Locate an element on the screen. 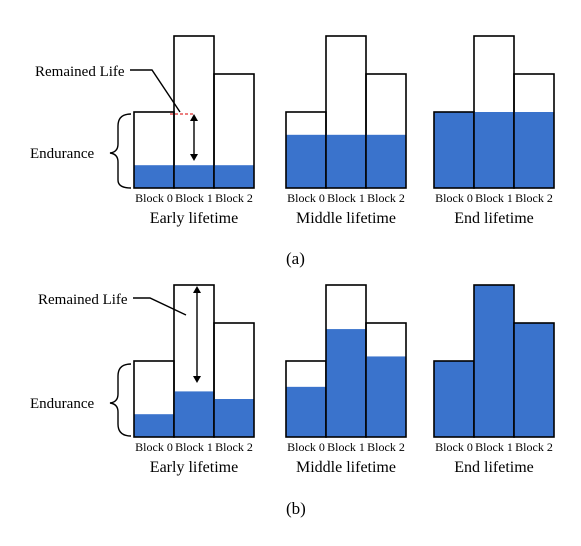 This screenshot has width=581, height=546. panel-b-annotations: Remained Life Endurance is located at coordinates (115, 361).